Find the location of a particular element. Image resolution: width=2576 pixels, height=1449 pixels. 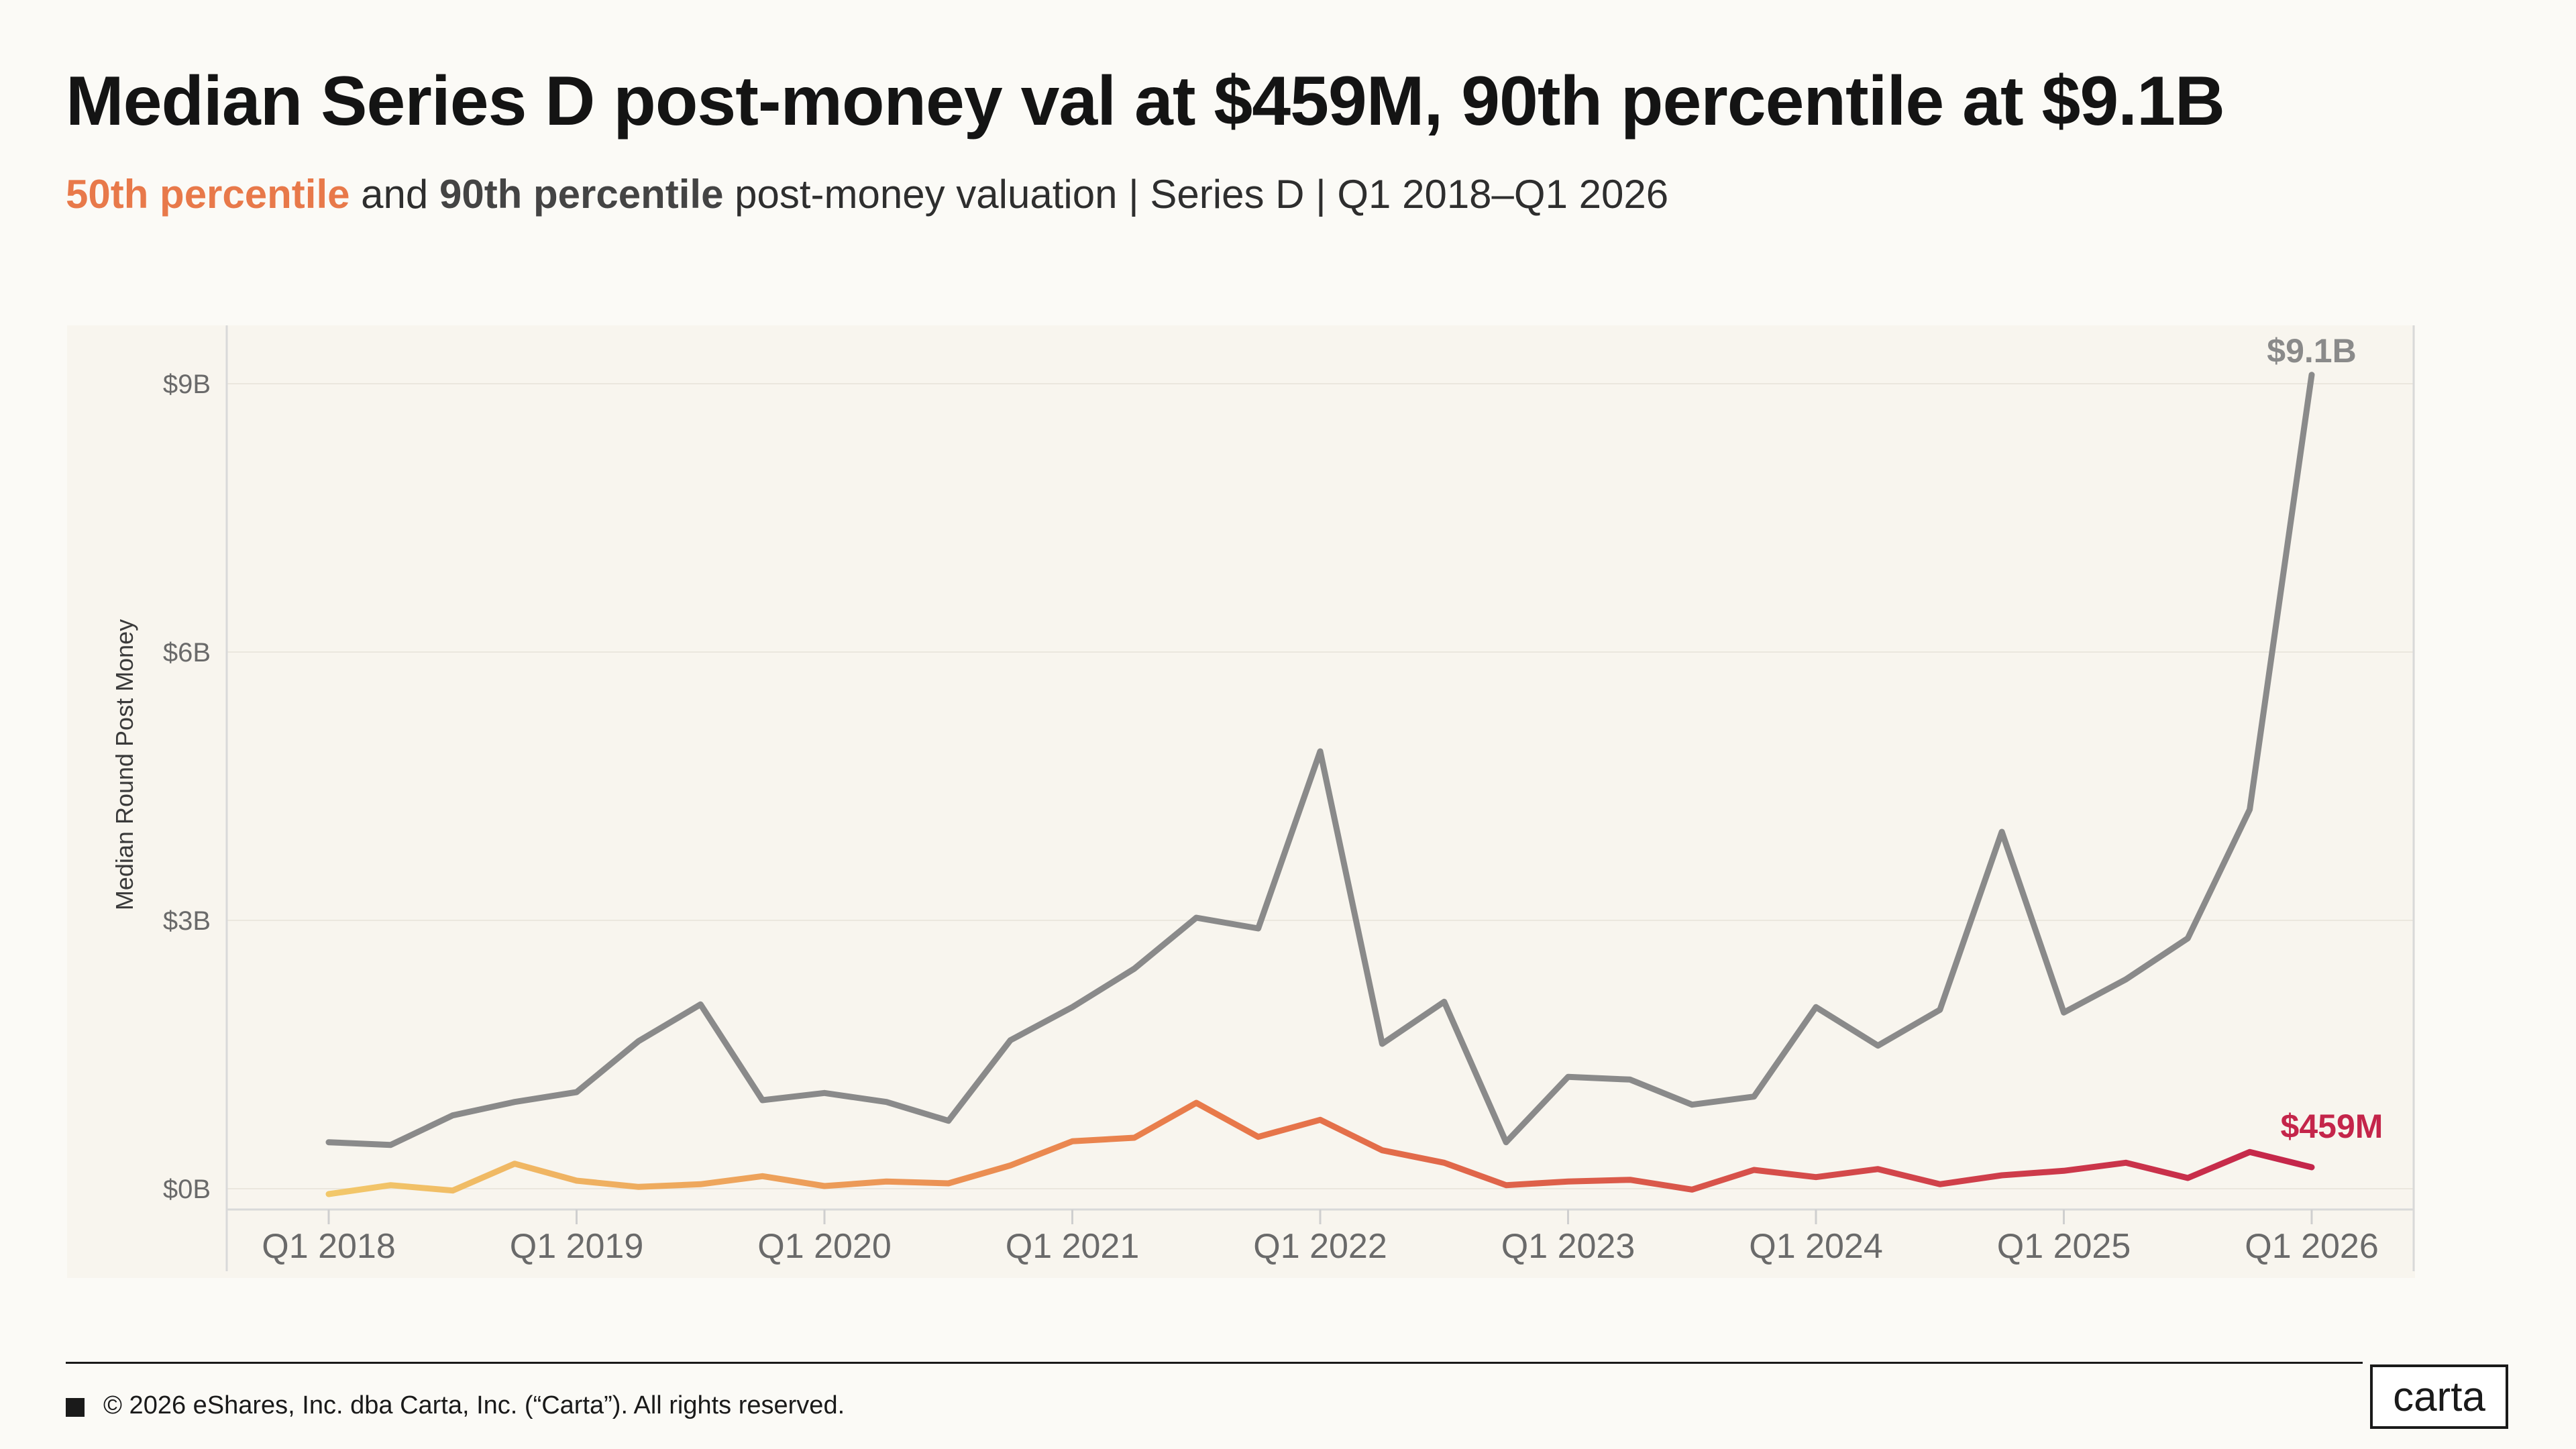

x-tick-label: Q1 2019 is located at coordinates (577, 1246).